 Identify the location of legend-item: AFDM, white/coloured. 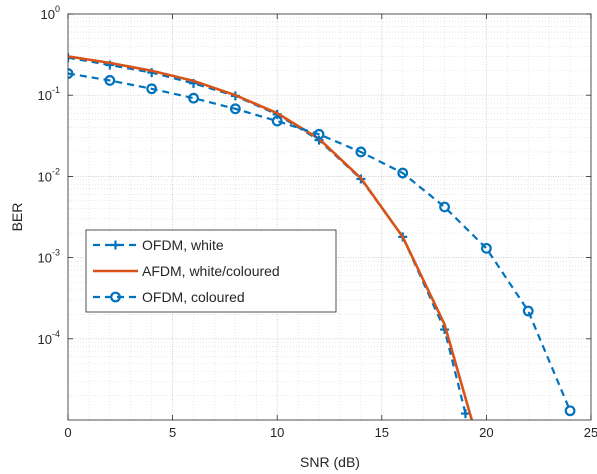
(186, 271).